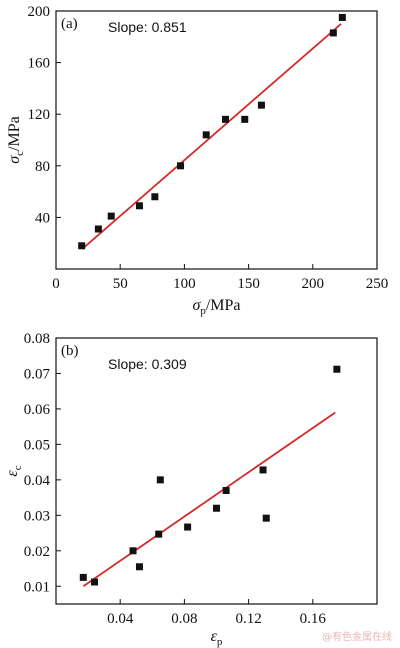 This screenshot has width=400, height=648. Describe the element at coordinates (37, 374) in the screenshot. I see `y-tick-label: 0.07` at that location.